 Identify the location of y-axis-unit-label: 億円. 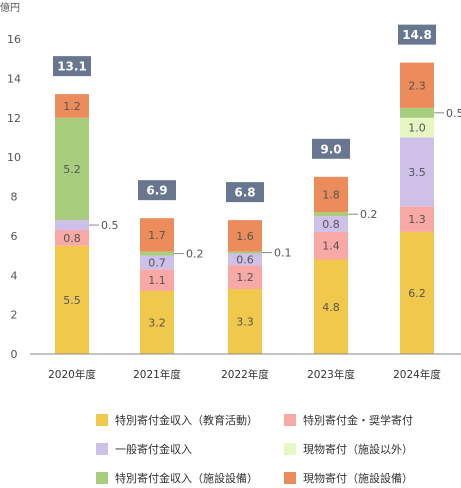
(10, 7).